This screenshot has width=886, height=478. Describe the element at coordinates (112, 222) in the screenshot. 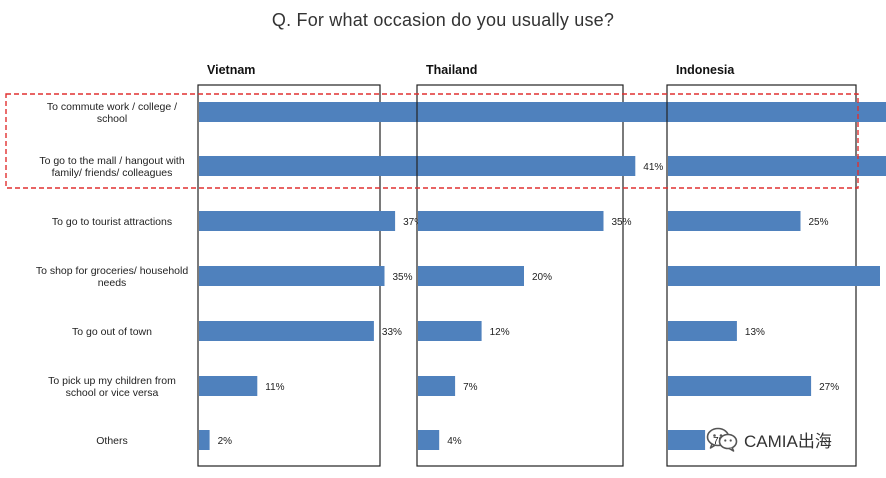

I see `category-label: To go to tourist attractions` at that location.